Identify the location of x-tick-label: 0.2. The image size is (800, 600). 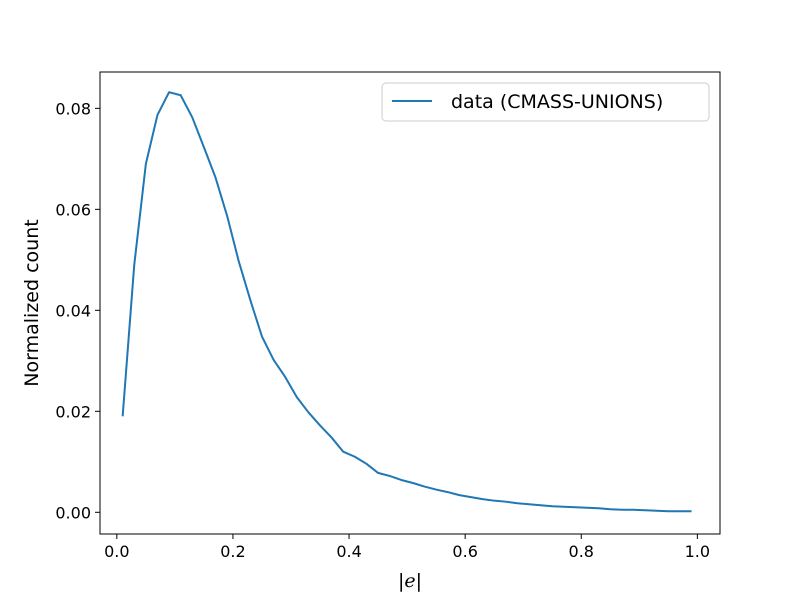
(232, 551).